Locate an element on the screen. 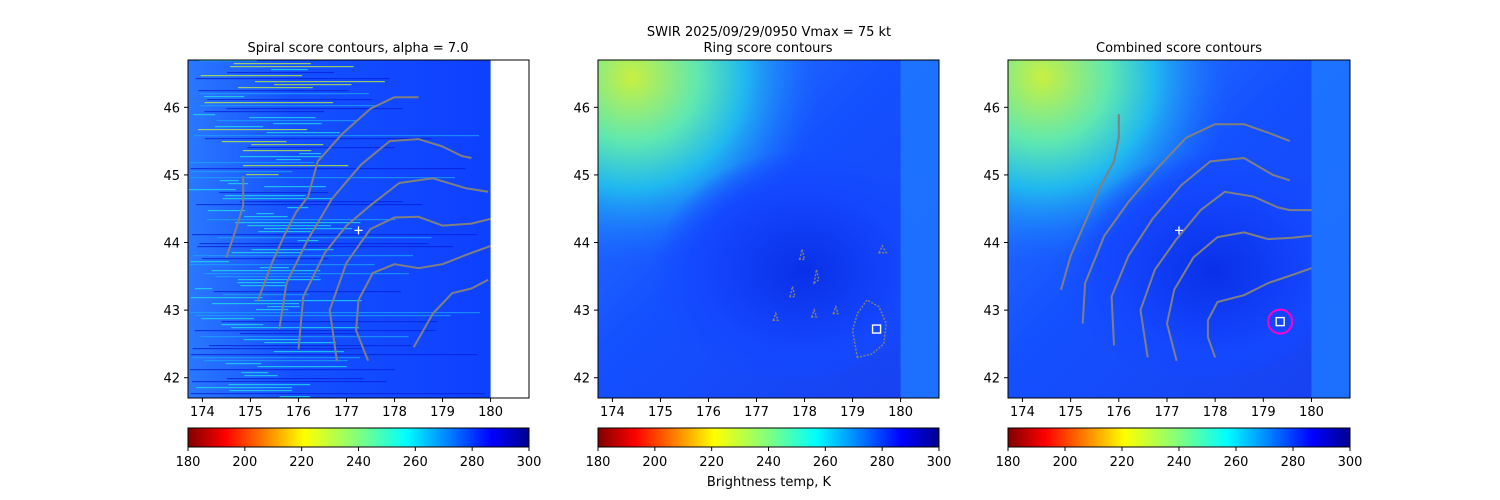 This screenshot has width=1500, height=500. spiral-score-image is located at coordinates (339, 229).